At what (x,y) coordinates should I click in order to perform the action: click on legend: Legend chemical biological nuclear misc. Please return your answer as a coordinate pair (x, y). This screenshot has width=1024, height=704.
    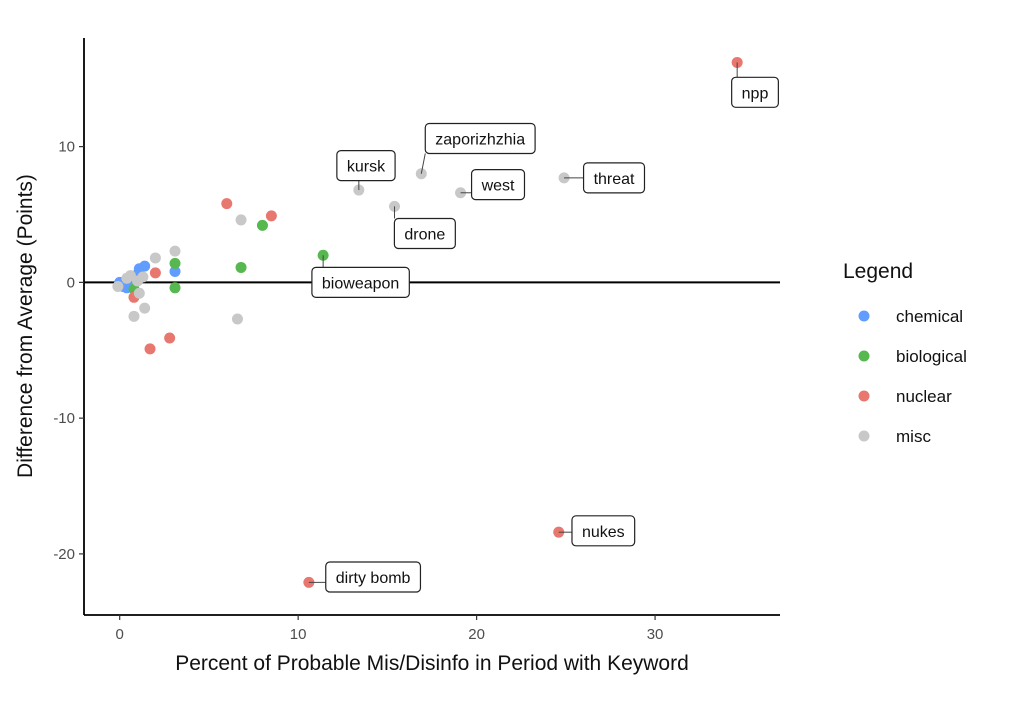
    Looking at the image, I should click on (905, 353).